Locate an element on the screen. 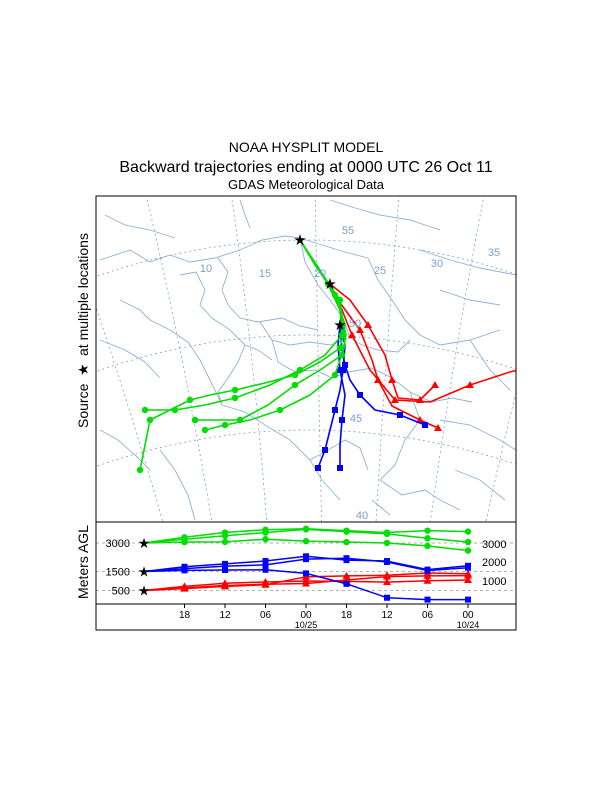  parallel-line is located at coordinates (306, 353).